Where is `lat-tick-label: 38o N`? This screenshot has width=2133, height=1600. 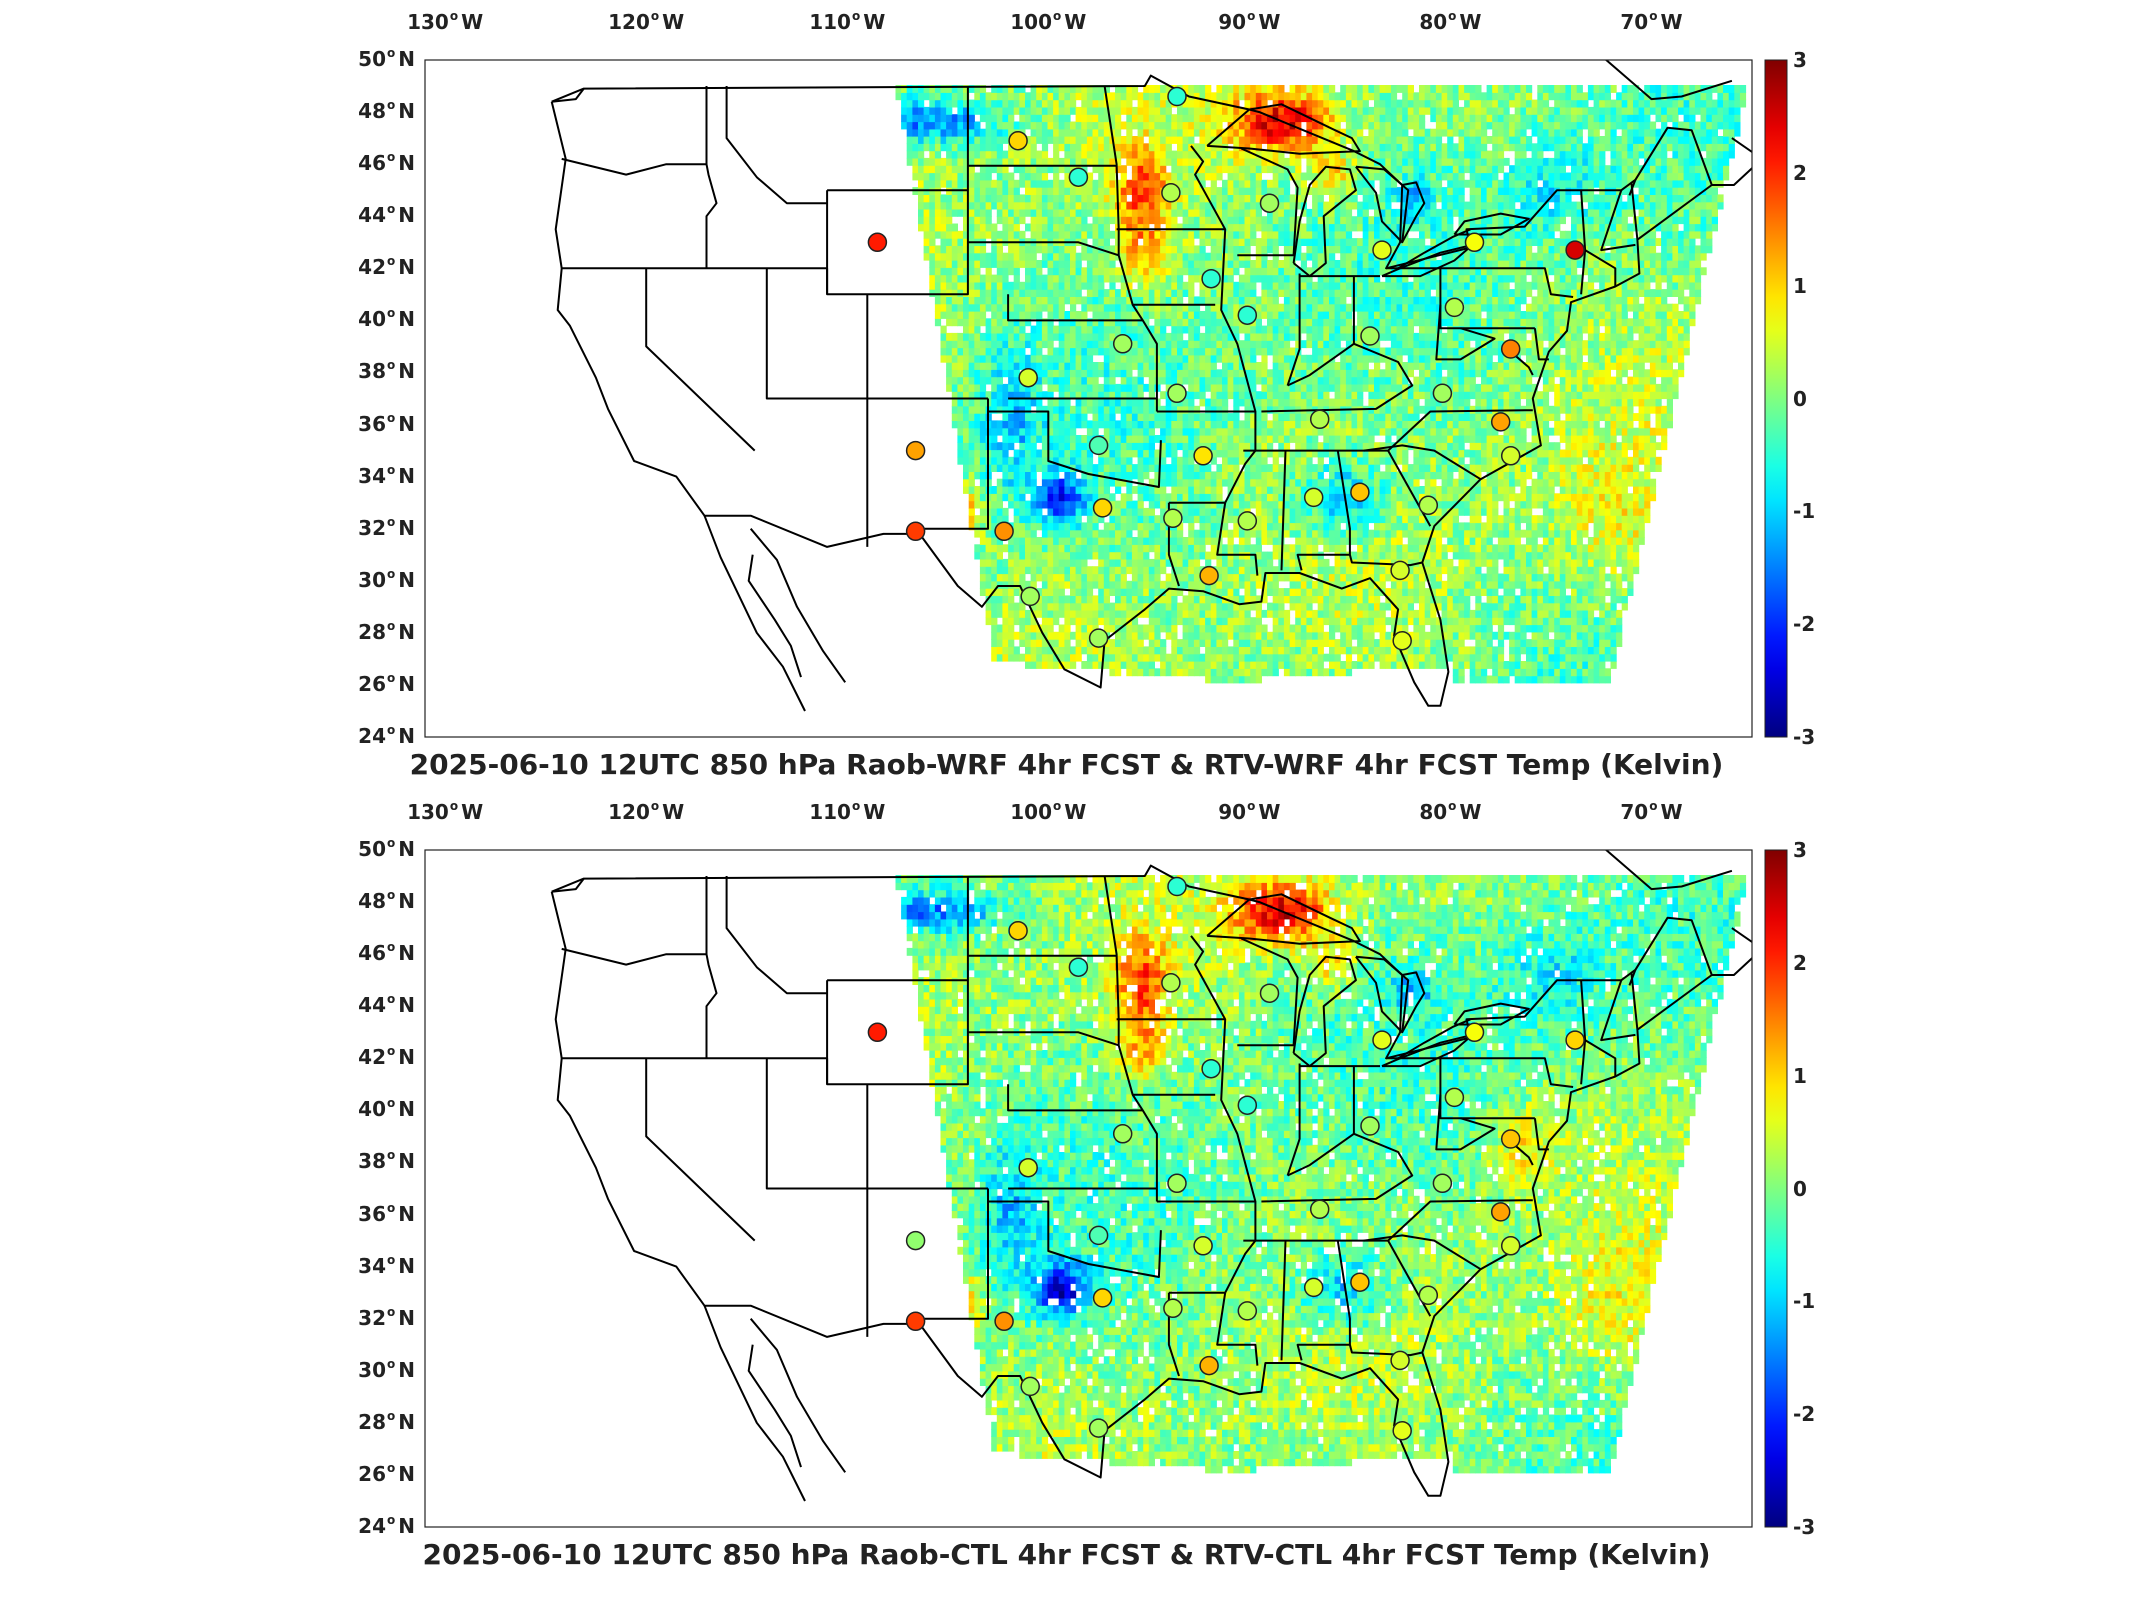 lat-tick-label: 38o N is located at coordinates (380, 370).